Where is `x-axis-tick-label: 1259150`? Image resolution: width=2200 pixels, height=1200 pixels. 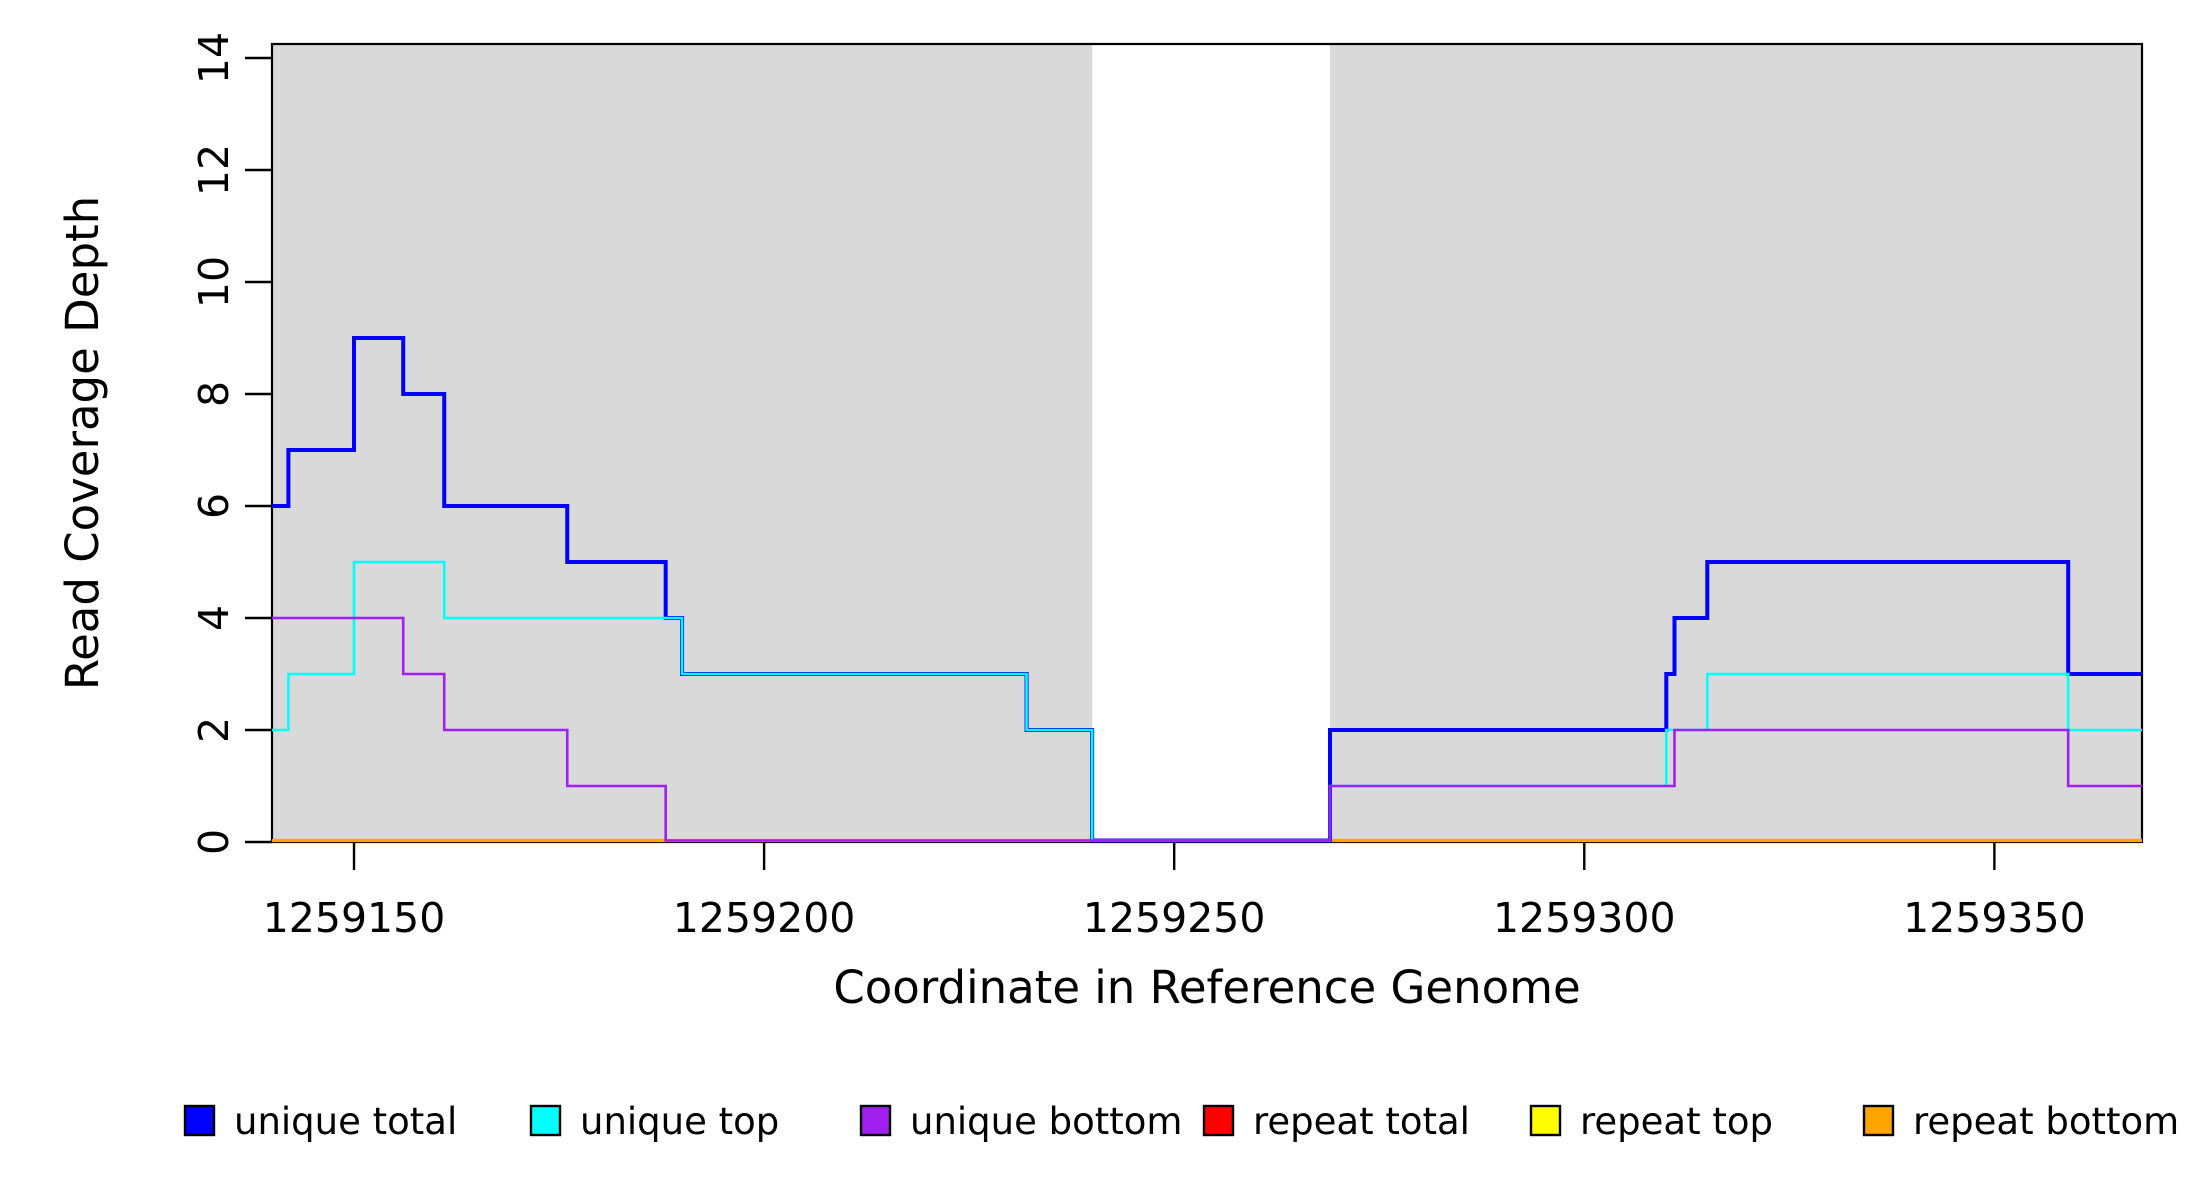 x-axis-tick-label: 1259150 is located at coordinates (354, 918).